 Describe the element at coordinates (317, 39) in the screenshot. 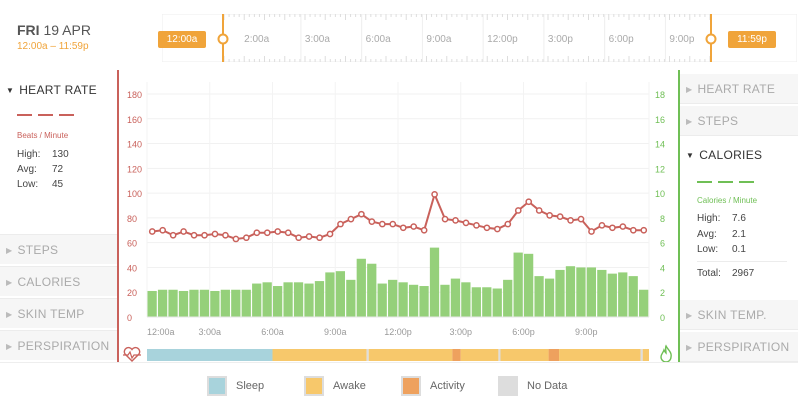

I see `timeline-tick-label: 3:00a` at that location.